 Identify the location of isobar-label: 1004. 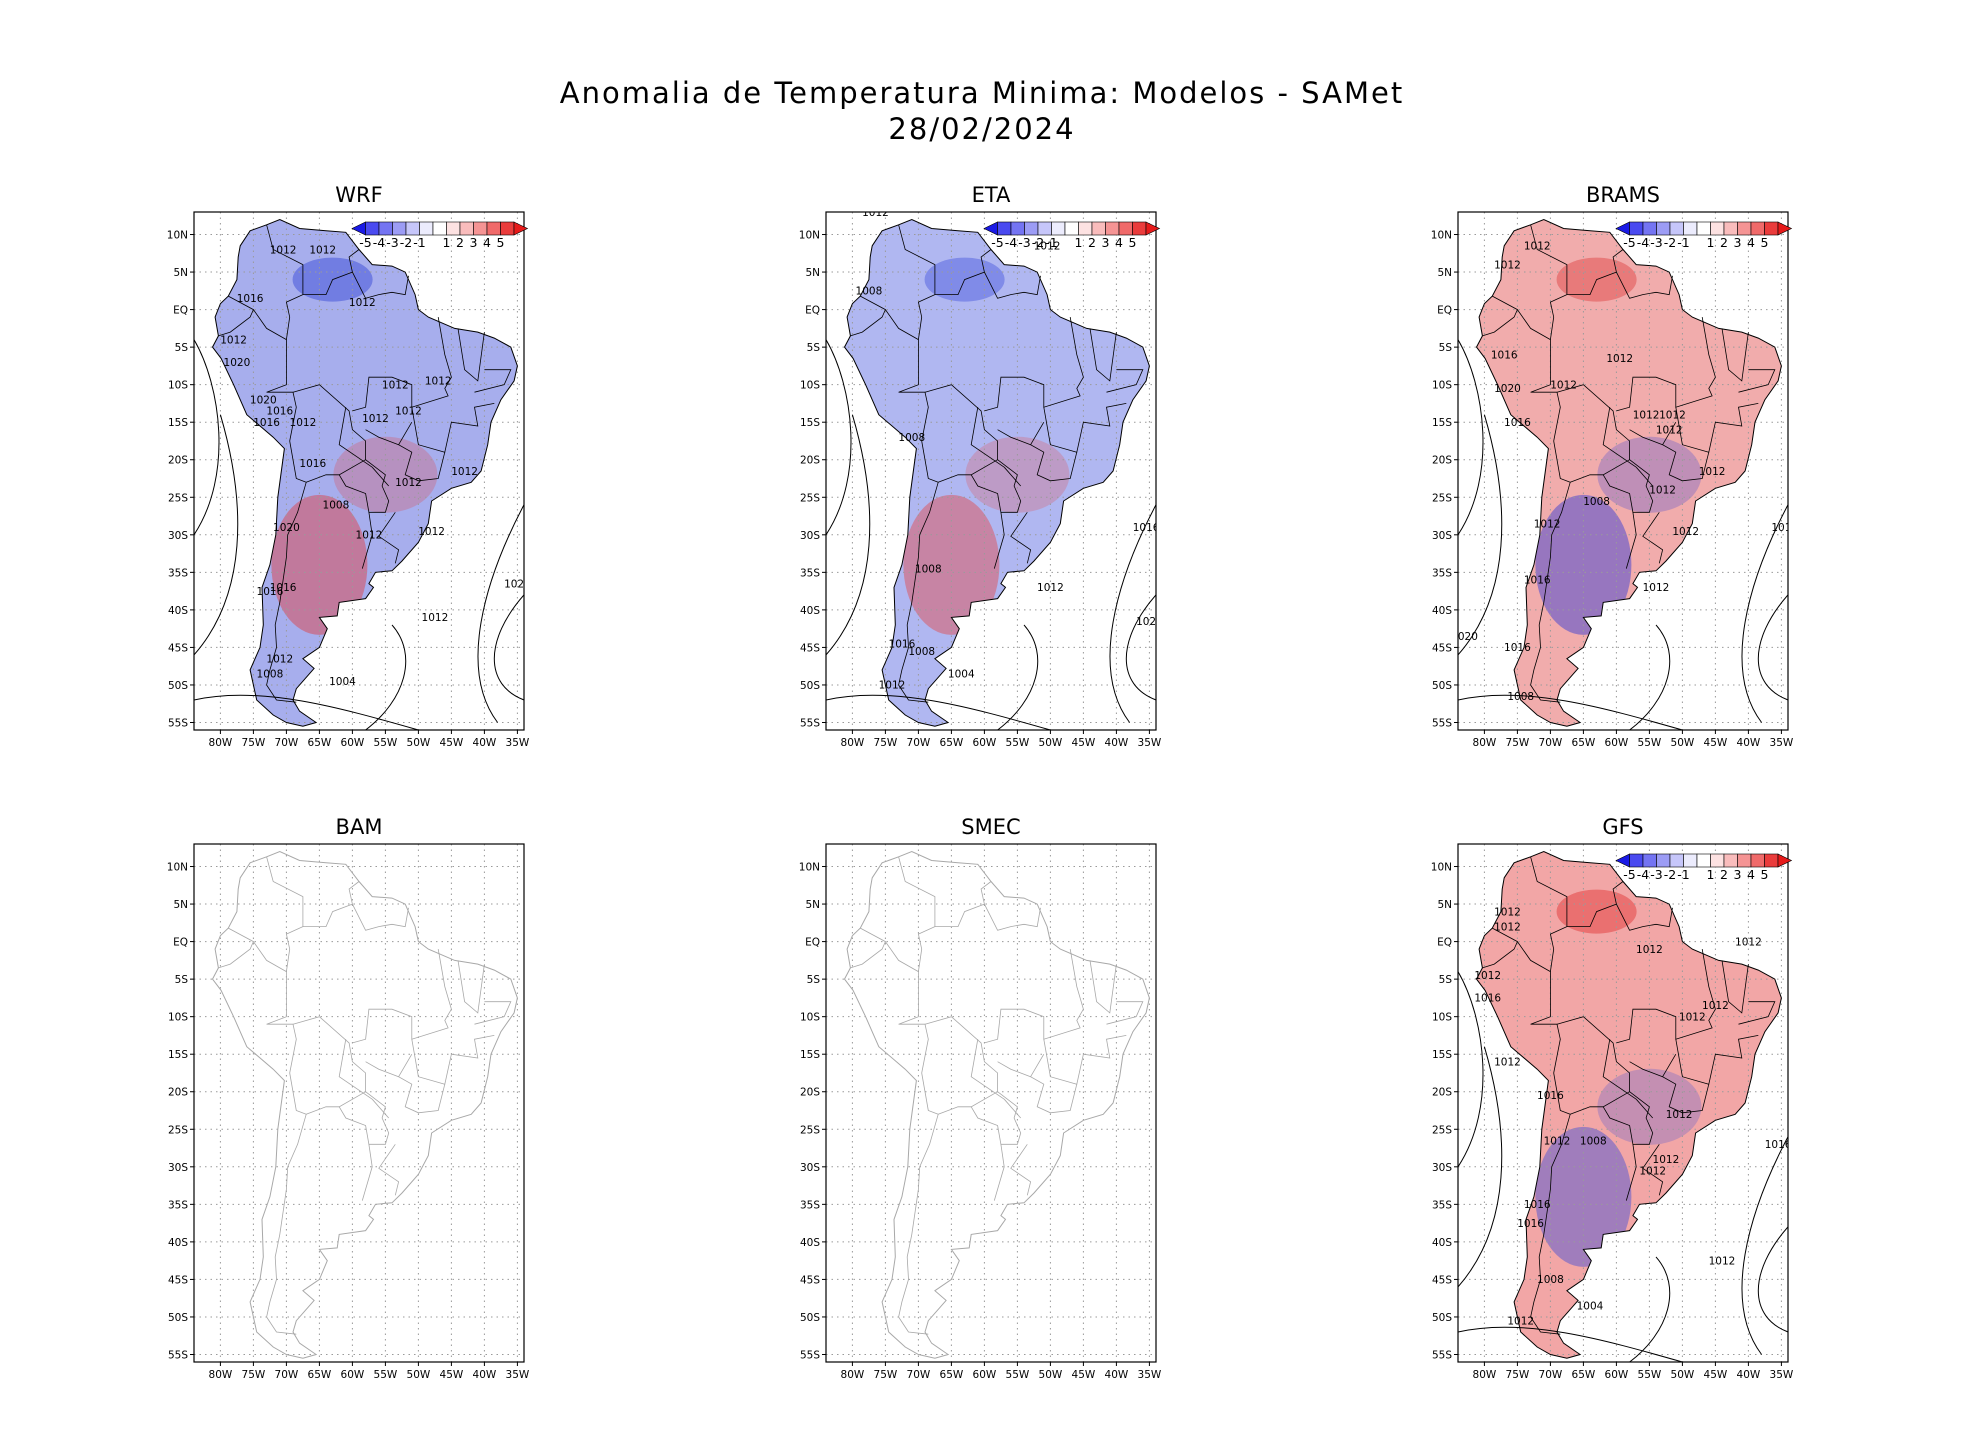
(342, 682).